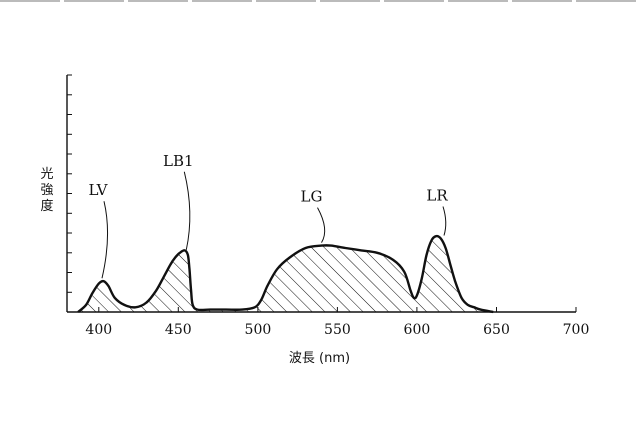  What do you see at coordinates (496, 330) in the screenshot?
I see `x-tick-label: 650` at bounding box center [496, 330].